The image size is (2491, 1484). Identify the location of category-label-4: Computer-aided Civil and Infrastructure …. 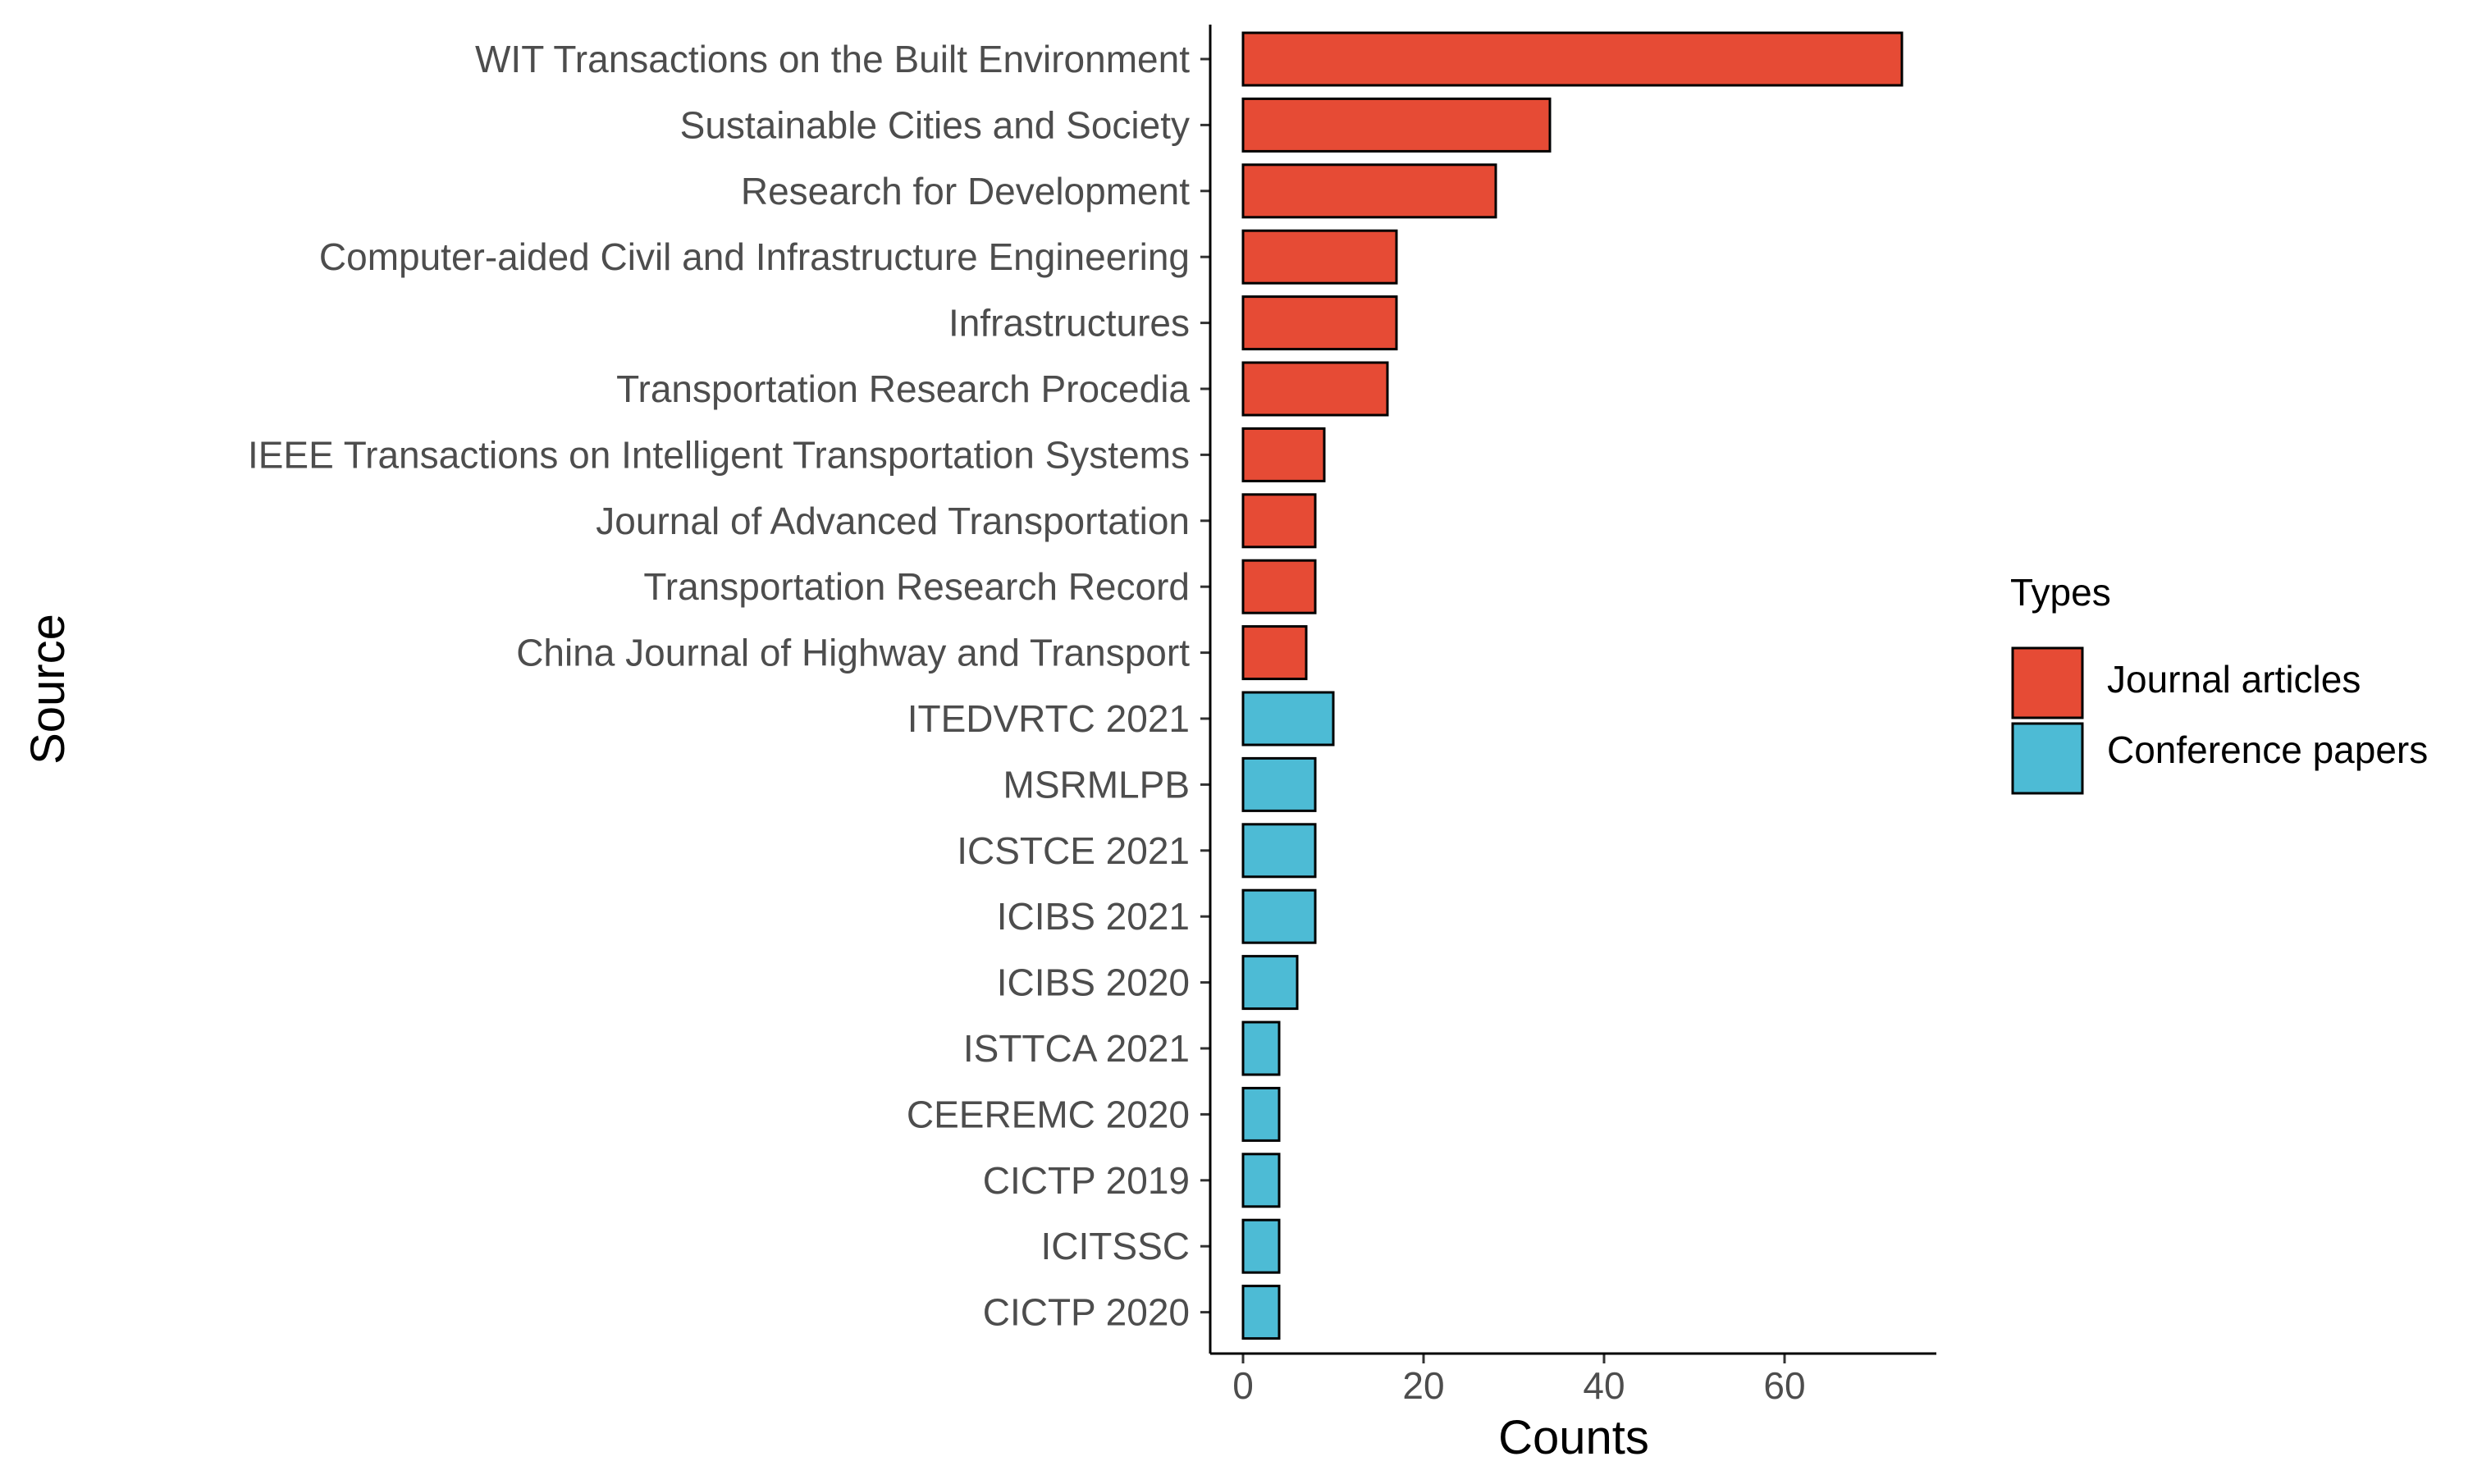
(754, 256).